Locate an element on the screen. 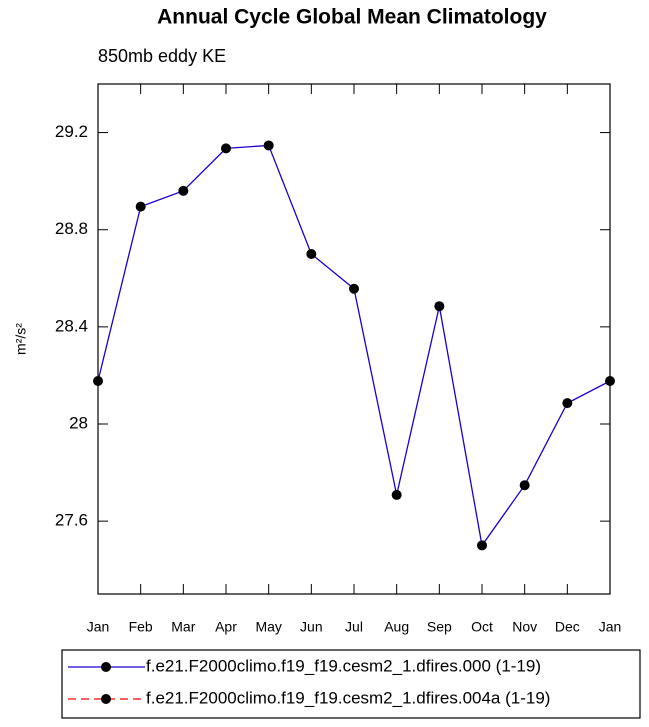  x-tick-label: Dec is located at coordinates (567, 627).